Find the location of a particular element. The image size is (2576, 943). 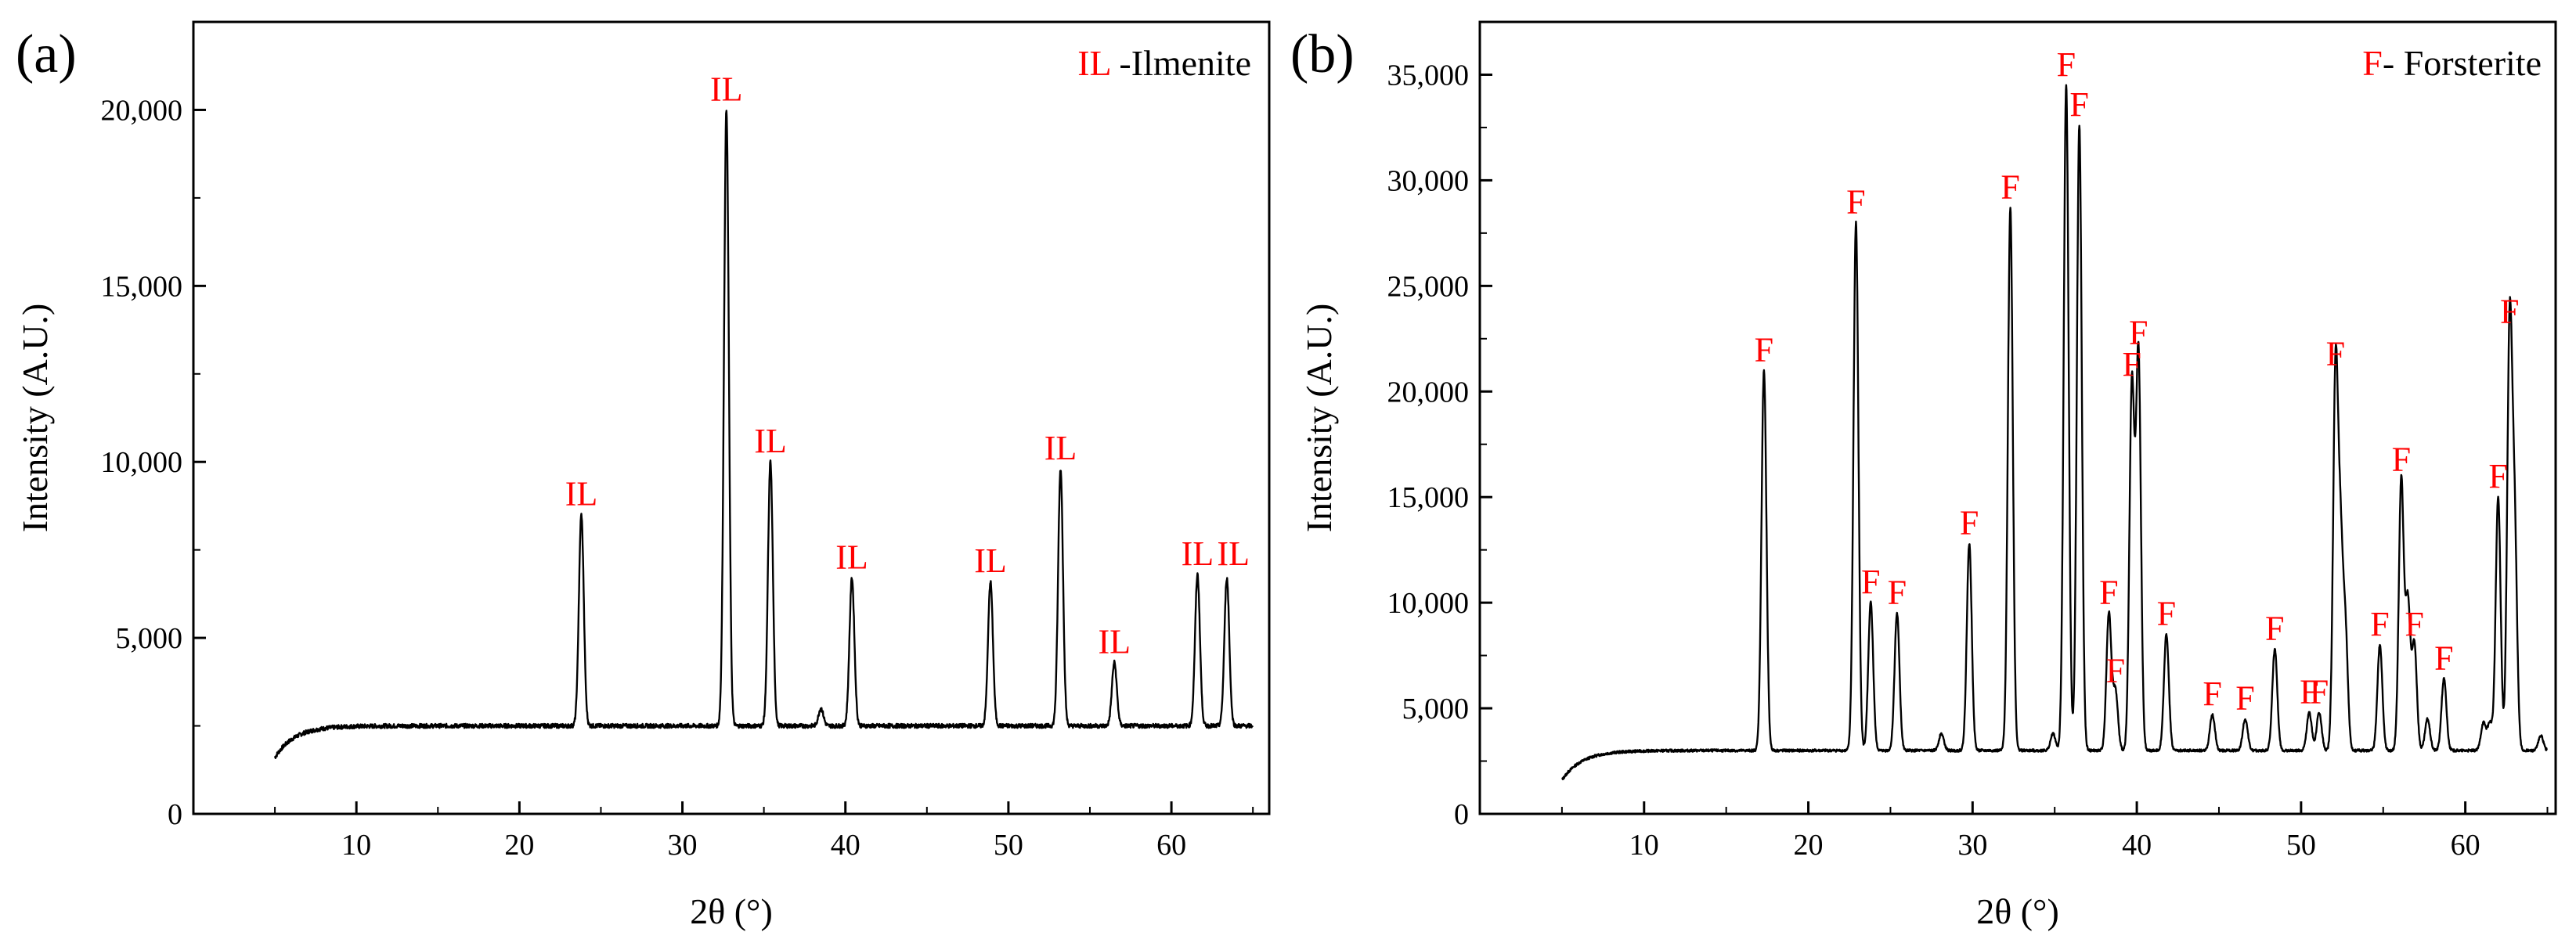

legend-symbol-b: F is located at coordinates (2372, 63).